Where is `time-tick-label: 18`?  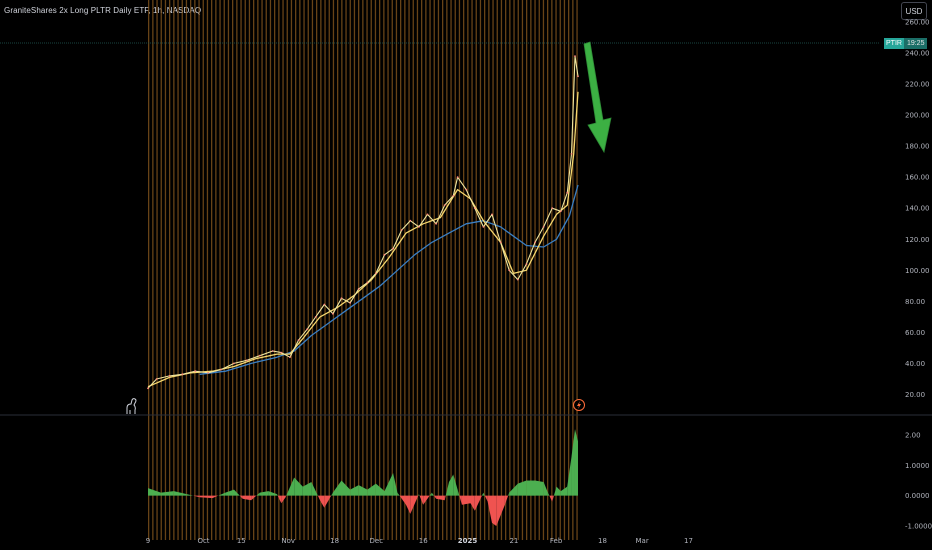 time-tick-label: 18 is located at coordinates (334, 541).